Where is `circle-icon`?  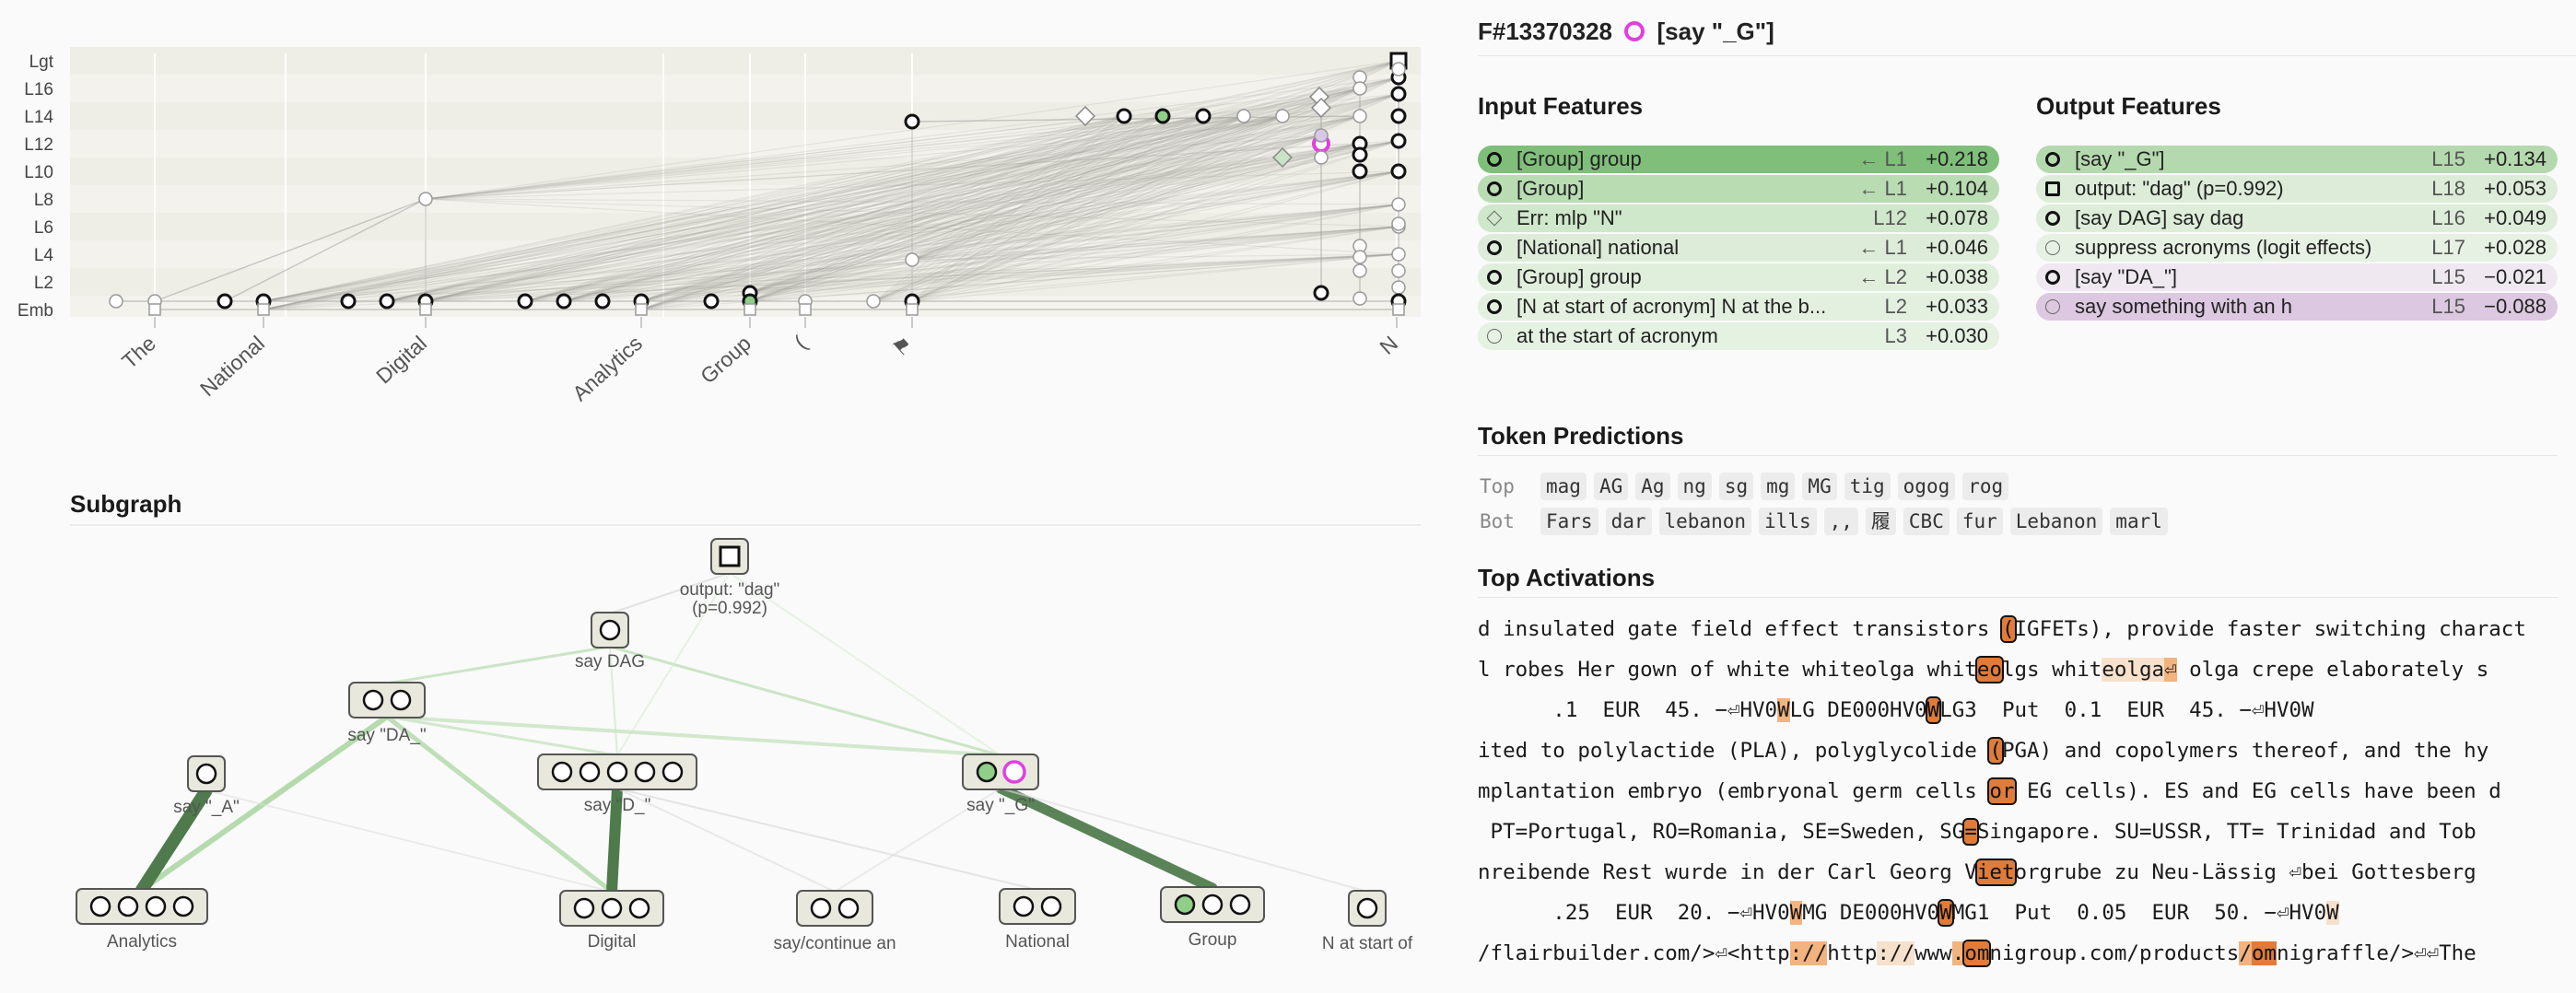 circle-icon is located at coordinates (1367, 908).